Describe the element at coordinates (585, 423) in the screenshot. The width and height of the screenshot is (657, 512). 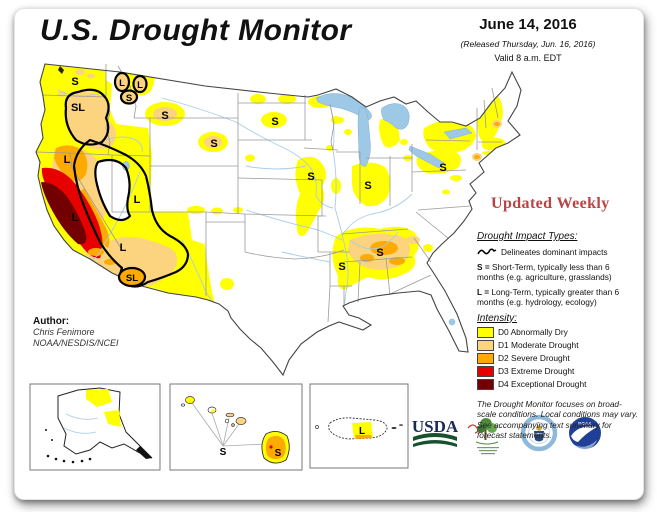
I see `noaa-logo-text: NOAA` at that location.